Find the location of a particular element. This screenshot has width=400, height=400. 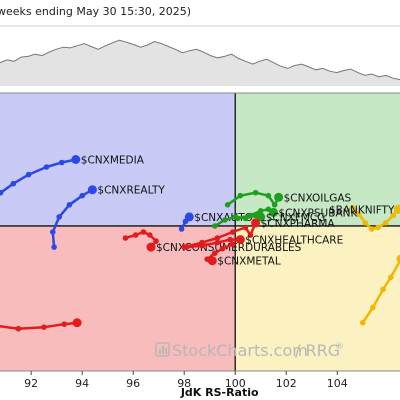

chart-header: weeks ending May 30 15:30, 2025) is located at coordinates (200, 12).